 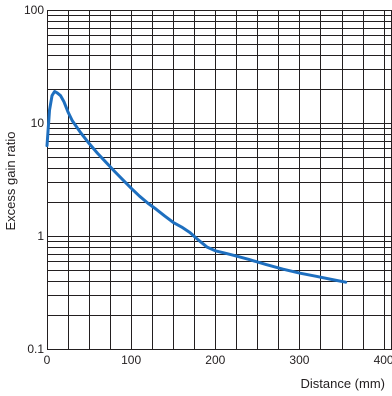 What do you see at coordinates (34, 179) in the screenshot?
I see `y-tick-labels: 0.1 1 10 100` at bounding box center [34, 179].